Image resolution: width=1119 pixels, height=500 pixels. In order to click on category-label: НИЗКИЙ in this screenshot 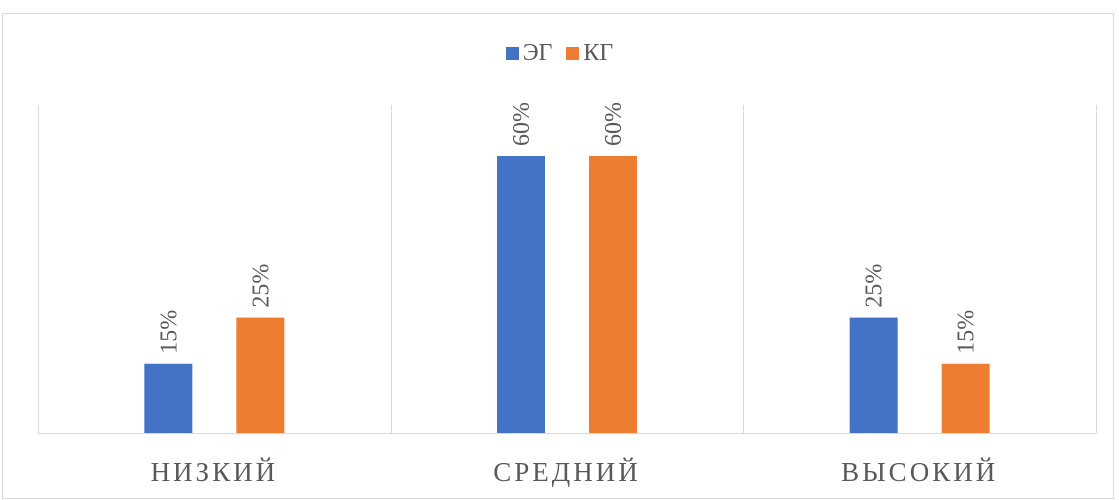, I will do `click(215, 472)`.